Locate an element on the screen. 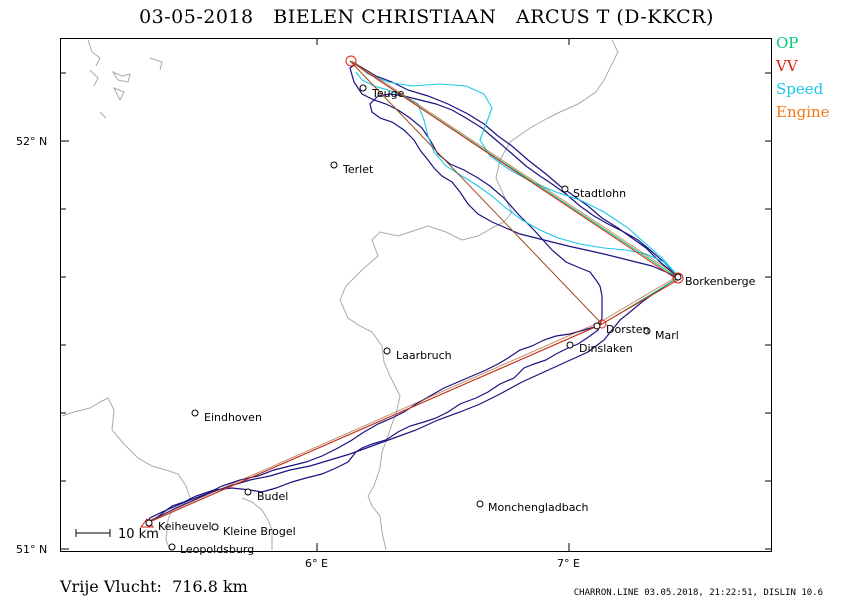  place-dinslaken: Dinslaken is located at coordinates (606, 348).